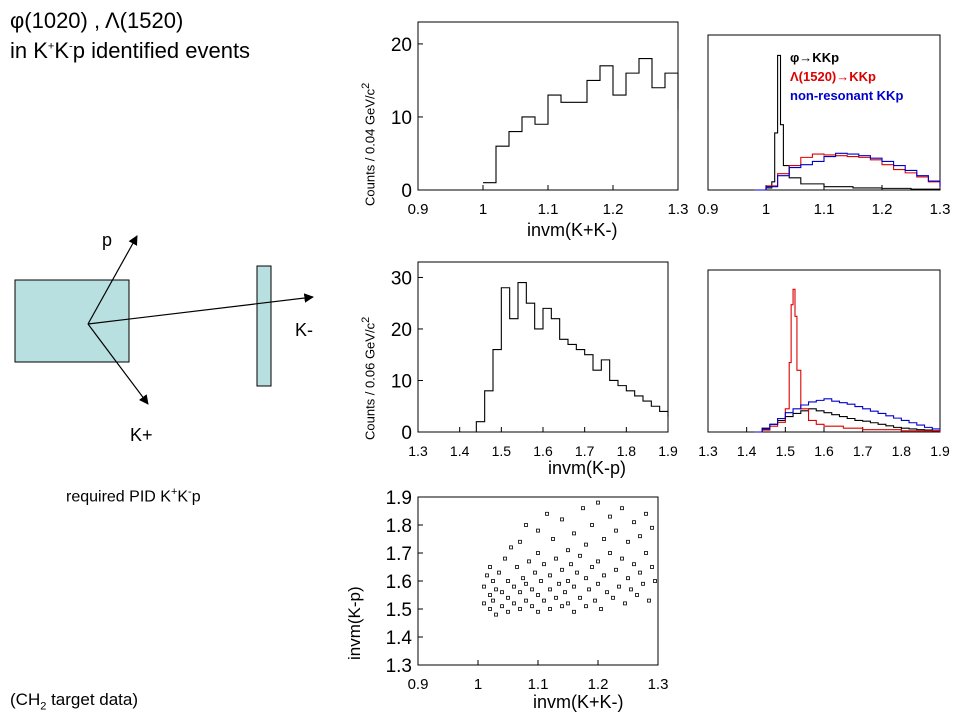  I want to click on data-kp-ytick-label: 10, so click(401, 381).